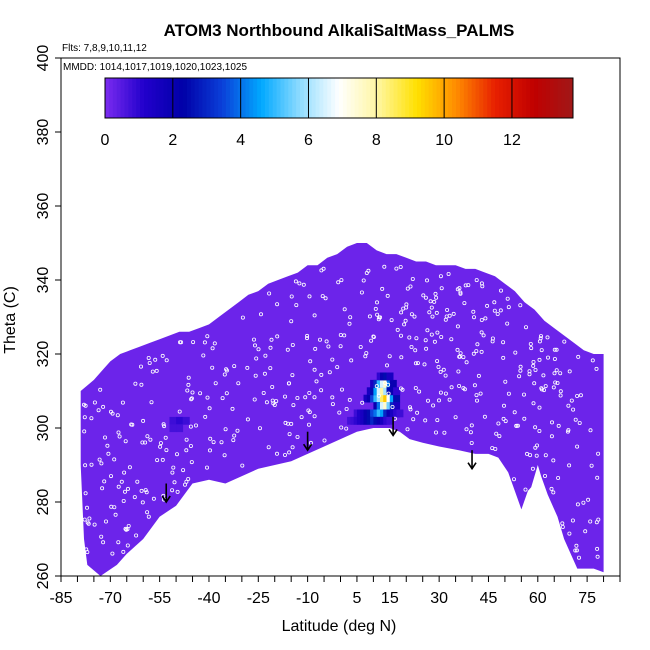  What do you see at coordinates (587, 598) in the screenshot?
I see `x-tick-label: 75` at bounding box center [587, 598].